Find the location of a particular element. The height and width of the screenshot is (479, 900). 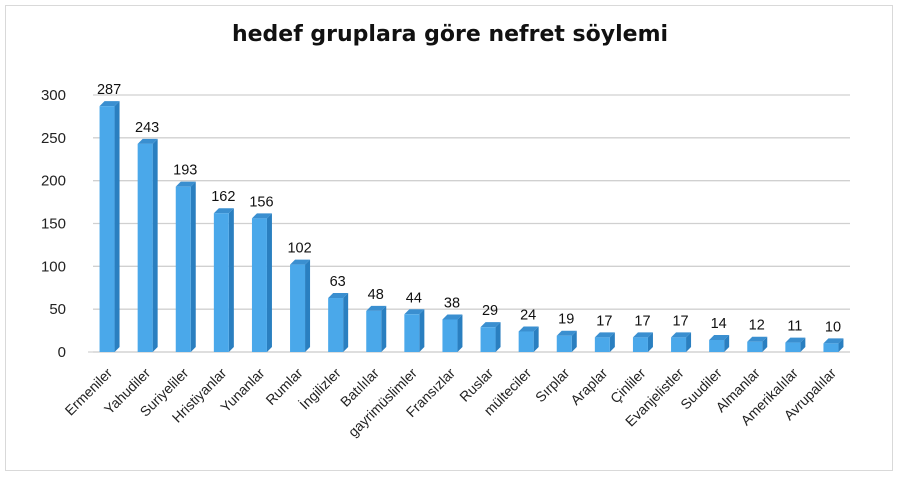

data-label: 24 is located at coordinates (528, 315).